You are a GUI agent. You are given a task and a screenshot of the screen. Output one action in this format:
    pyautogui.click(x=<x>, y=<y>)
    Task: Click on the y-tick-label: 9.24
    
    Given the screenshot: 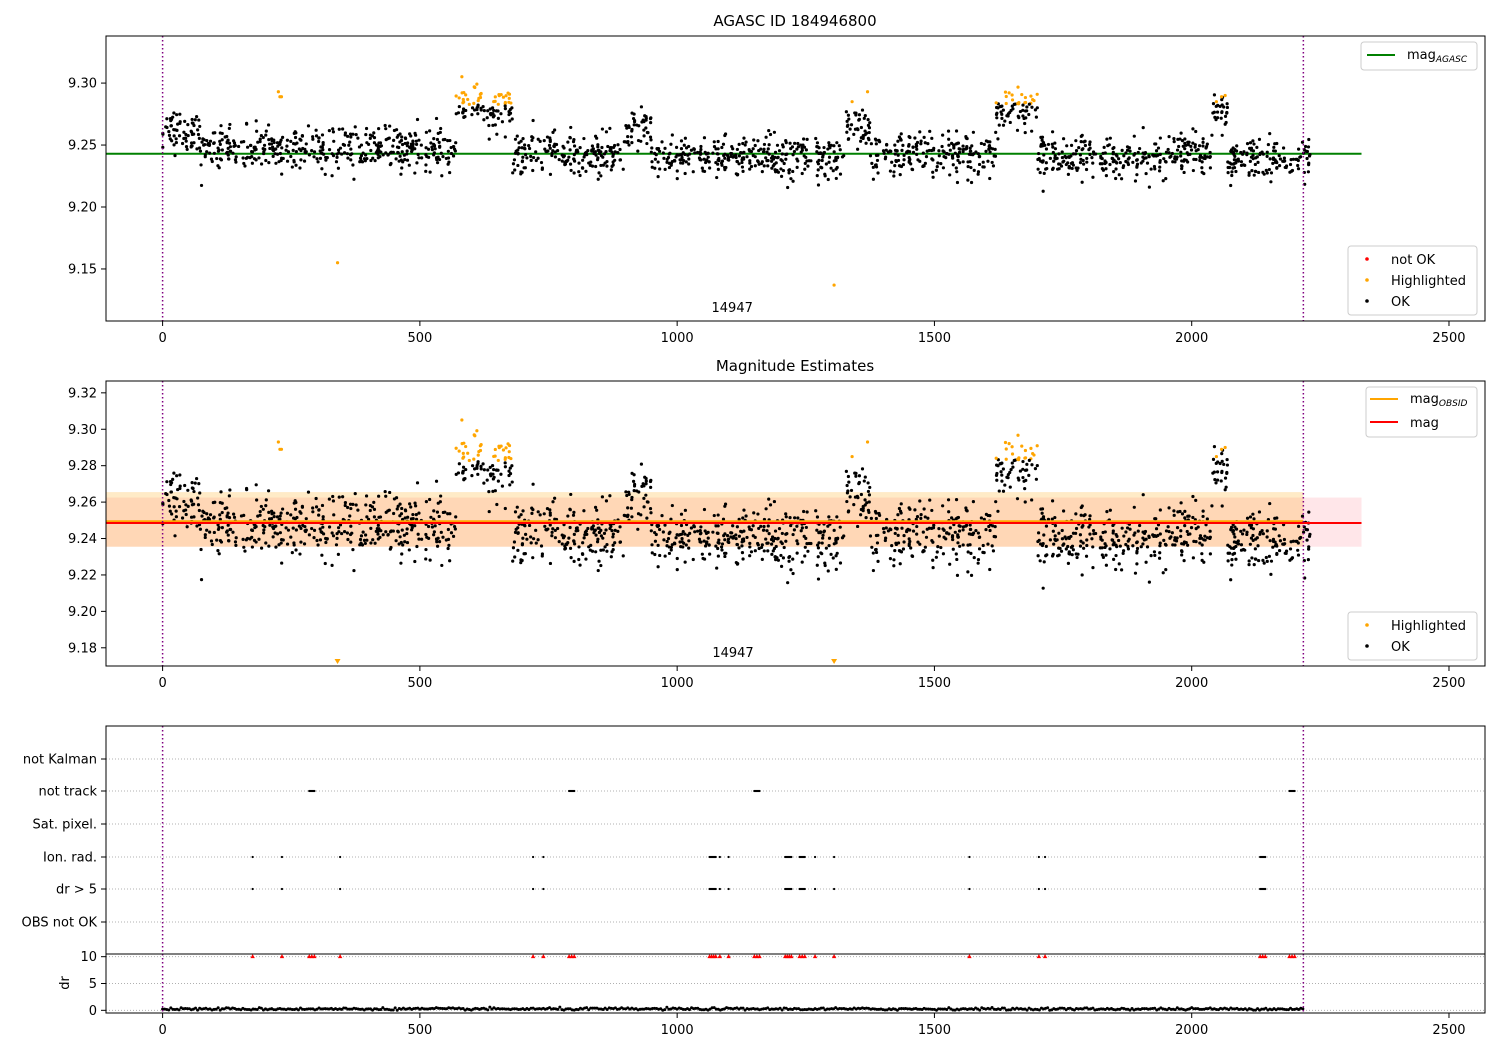 What is the action you would take?
    pyautogui.click(x=82, y=539)
    